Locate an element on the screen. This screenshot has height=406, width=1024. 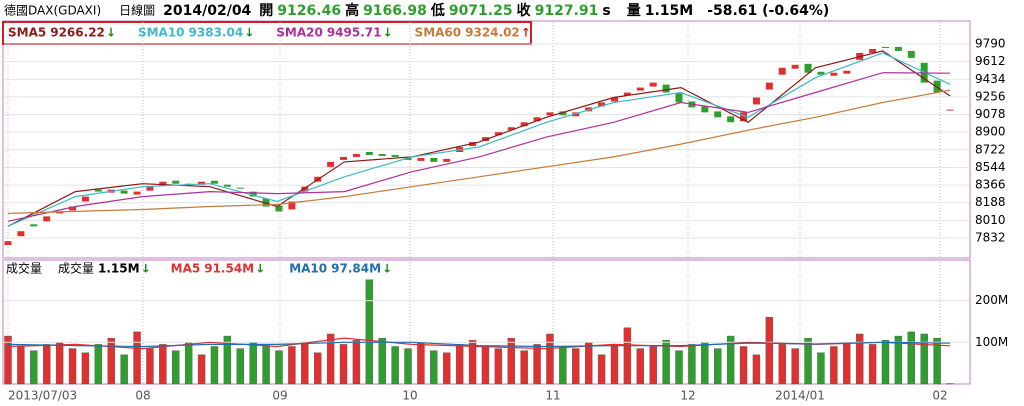
header-low: 9071.25 is located at coordinates (481, 11).